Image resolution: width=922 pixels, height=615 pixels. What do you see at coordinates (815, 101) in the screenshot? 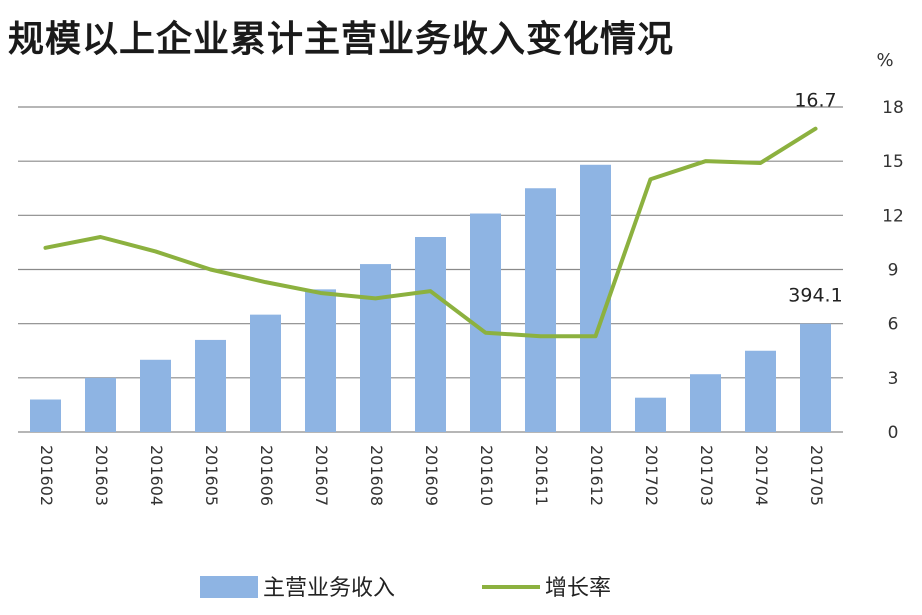
I see `data-label: 16.7` at bounding box center [815, 101].